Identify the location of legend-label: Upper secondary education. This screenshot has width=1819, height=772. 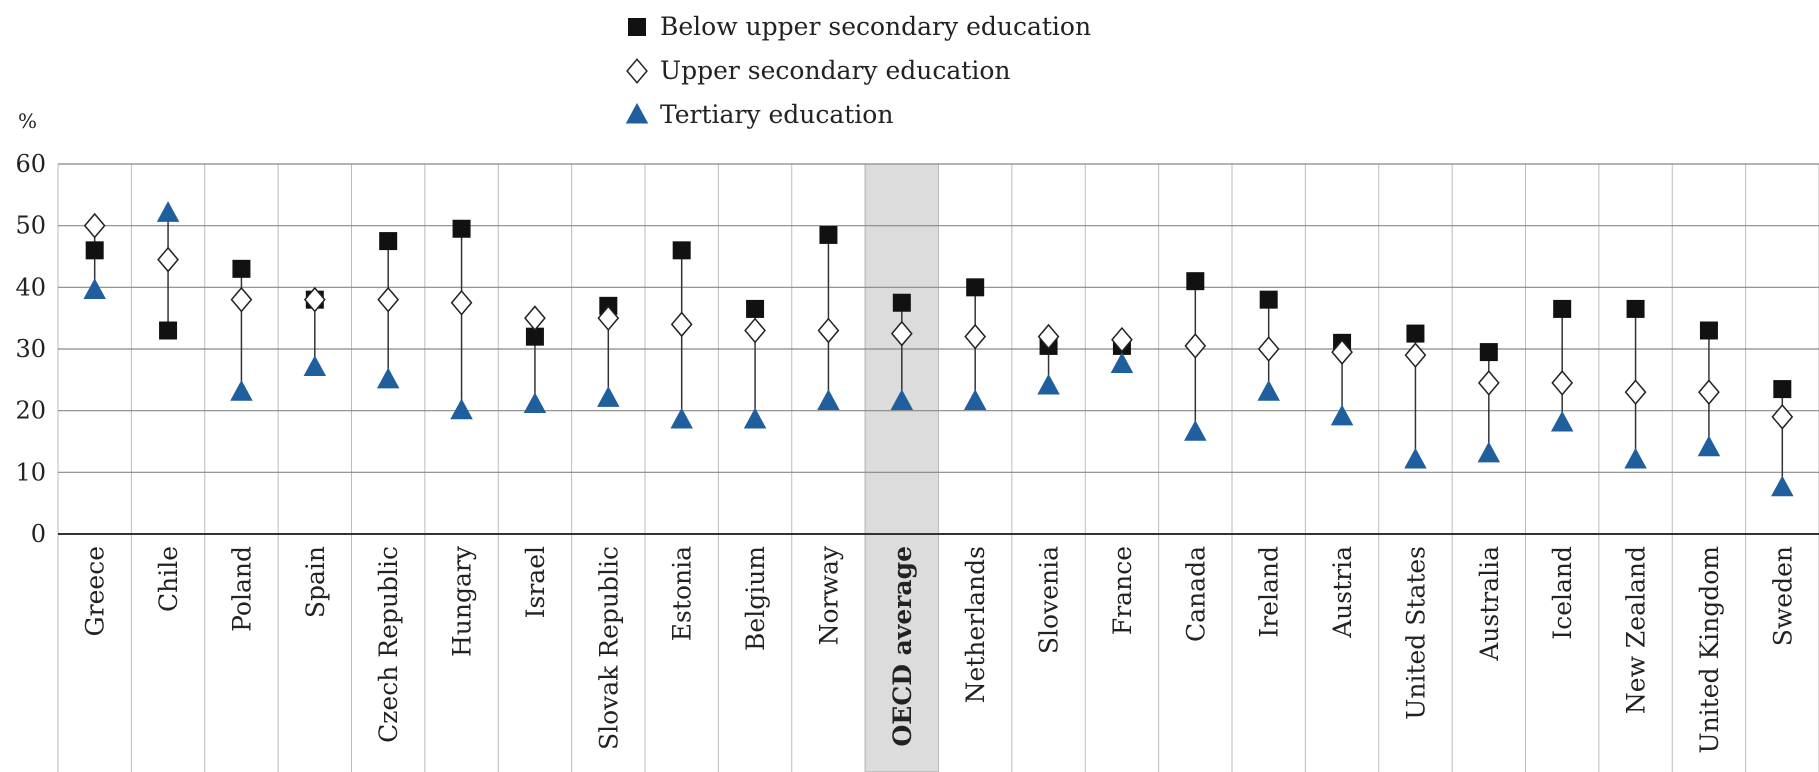
(835, 70).